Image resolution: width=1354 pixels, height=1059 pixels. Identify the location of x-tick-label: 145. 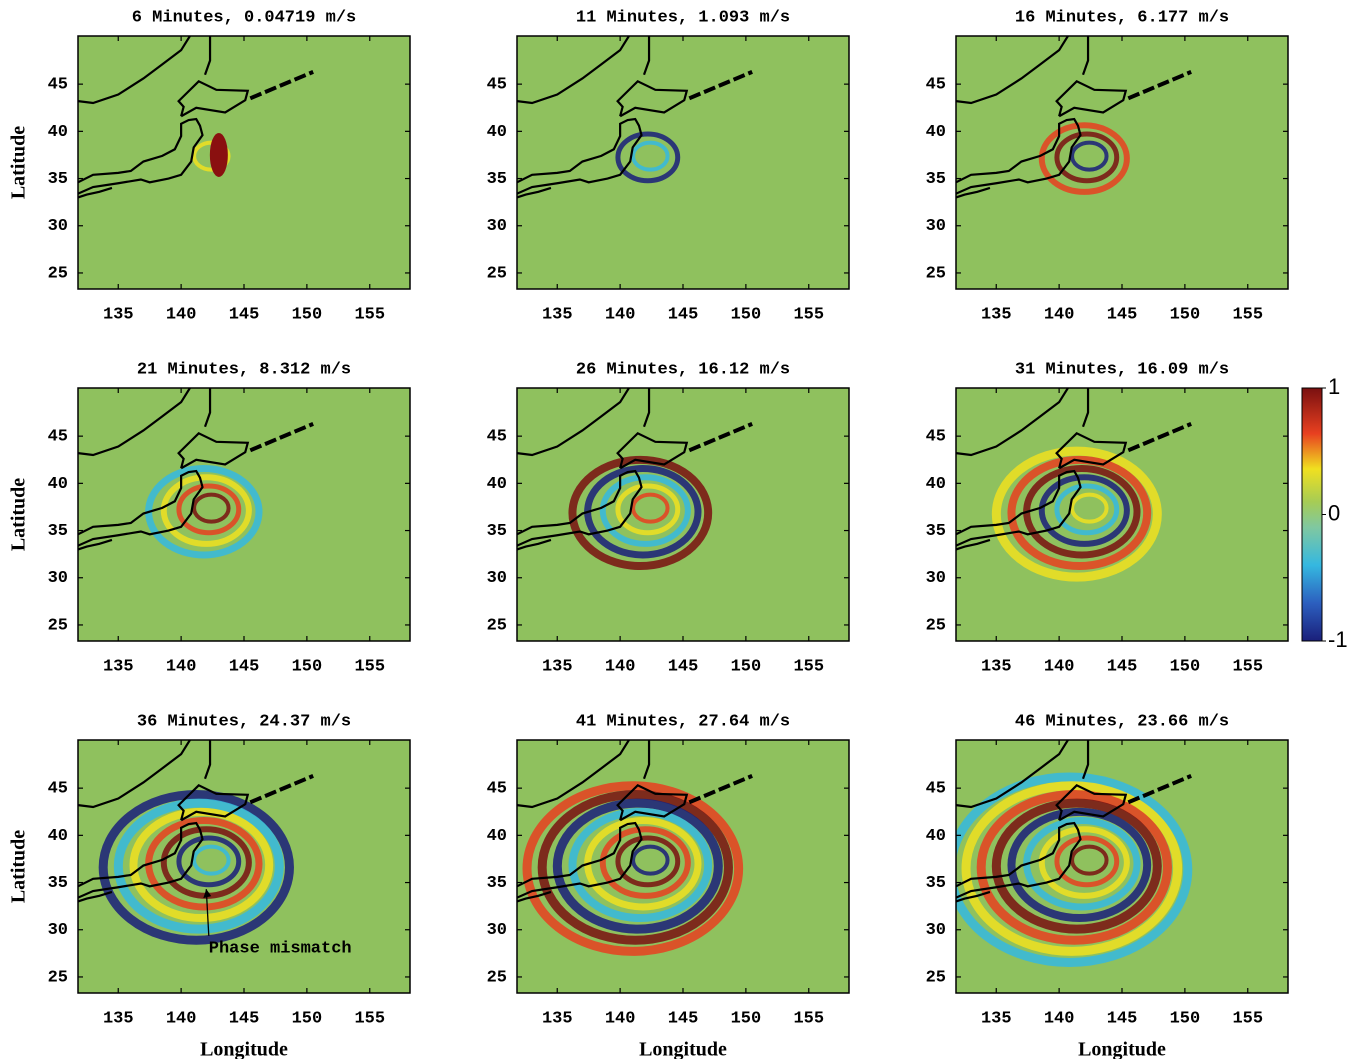
(1122, 314).